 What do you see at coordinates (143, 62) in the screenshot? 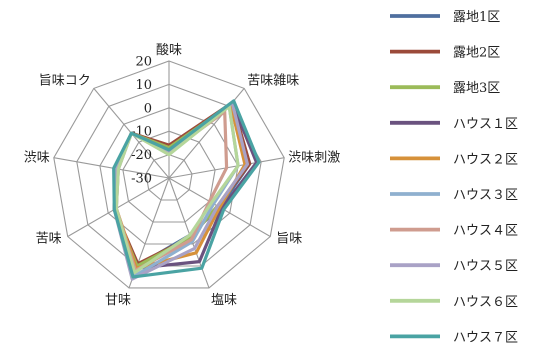
I see `tick-label: 20` at bounding box center [143, 62].